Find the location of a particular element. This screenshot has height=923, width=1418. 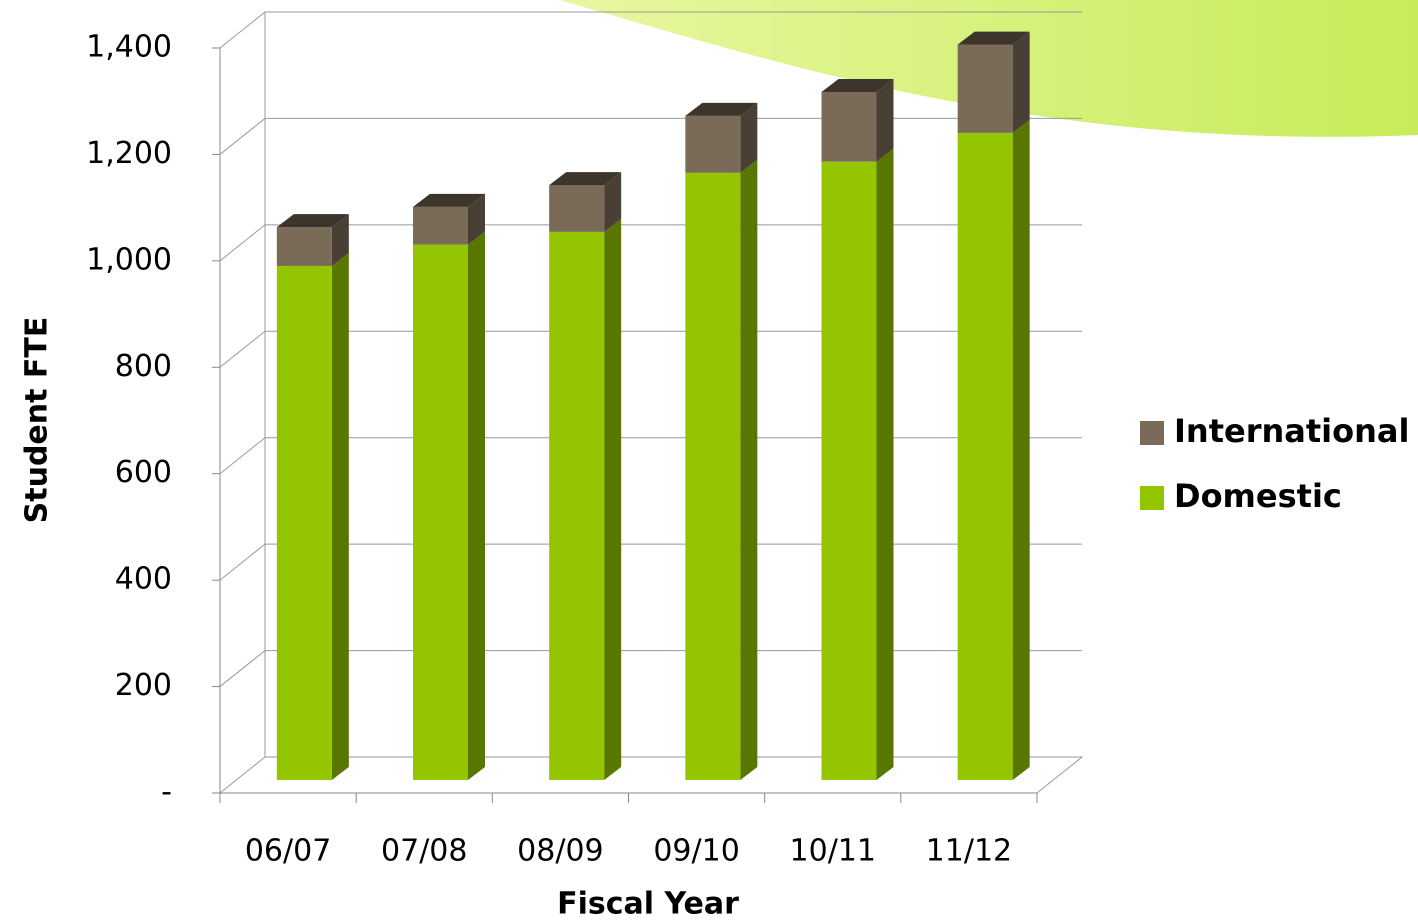

y-tick-label: 800 is located at coordinates (143, 366).